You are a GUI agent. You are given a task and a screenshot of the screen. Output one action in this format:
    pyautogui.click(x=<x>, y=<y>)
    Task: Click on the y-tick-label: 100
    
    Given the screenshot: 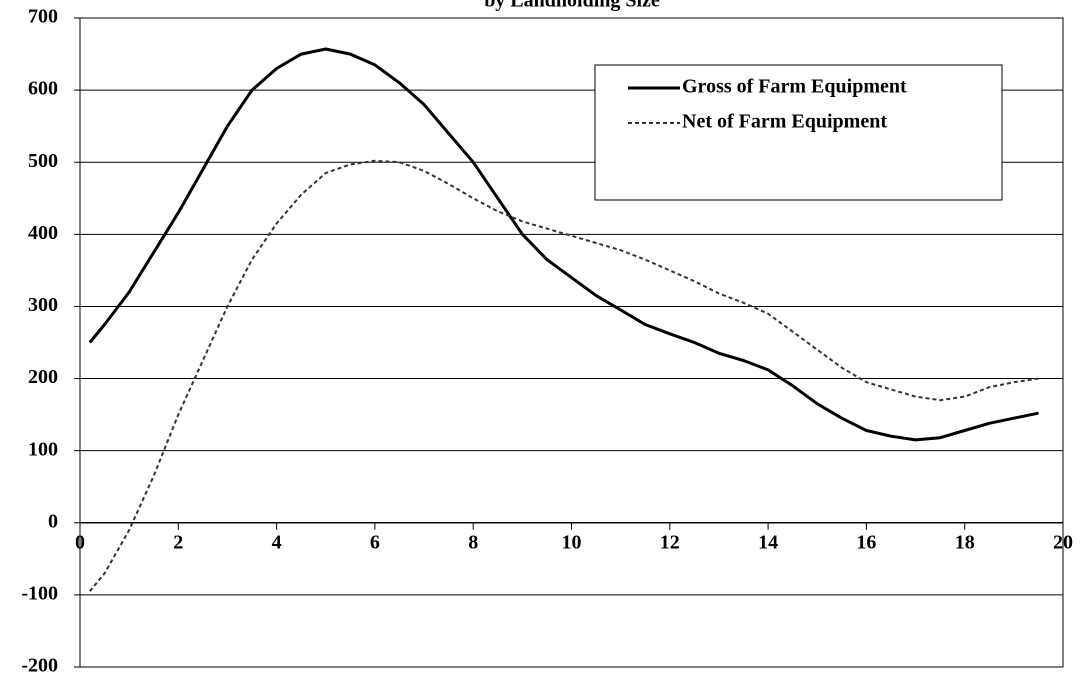 What is the action you would take?
    pyautogui.click(x=43, y=449)
    